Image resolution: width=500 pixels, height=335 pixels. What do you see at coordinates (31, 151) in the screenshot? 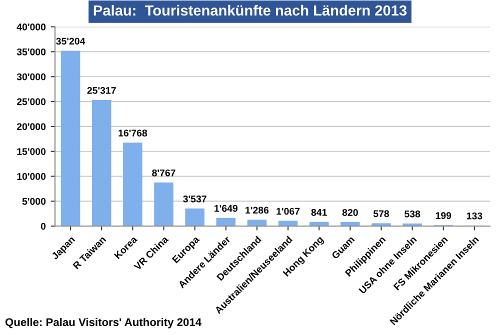
I see `y-tick-label: 15'000` at bounding box center [31, 151].